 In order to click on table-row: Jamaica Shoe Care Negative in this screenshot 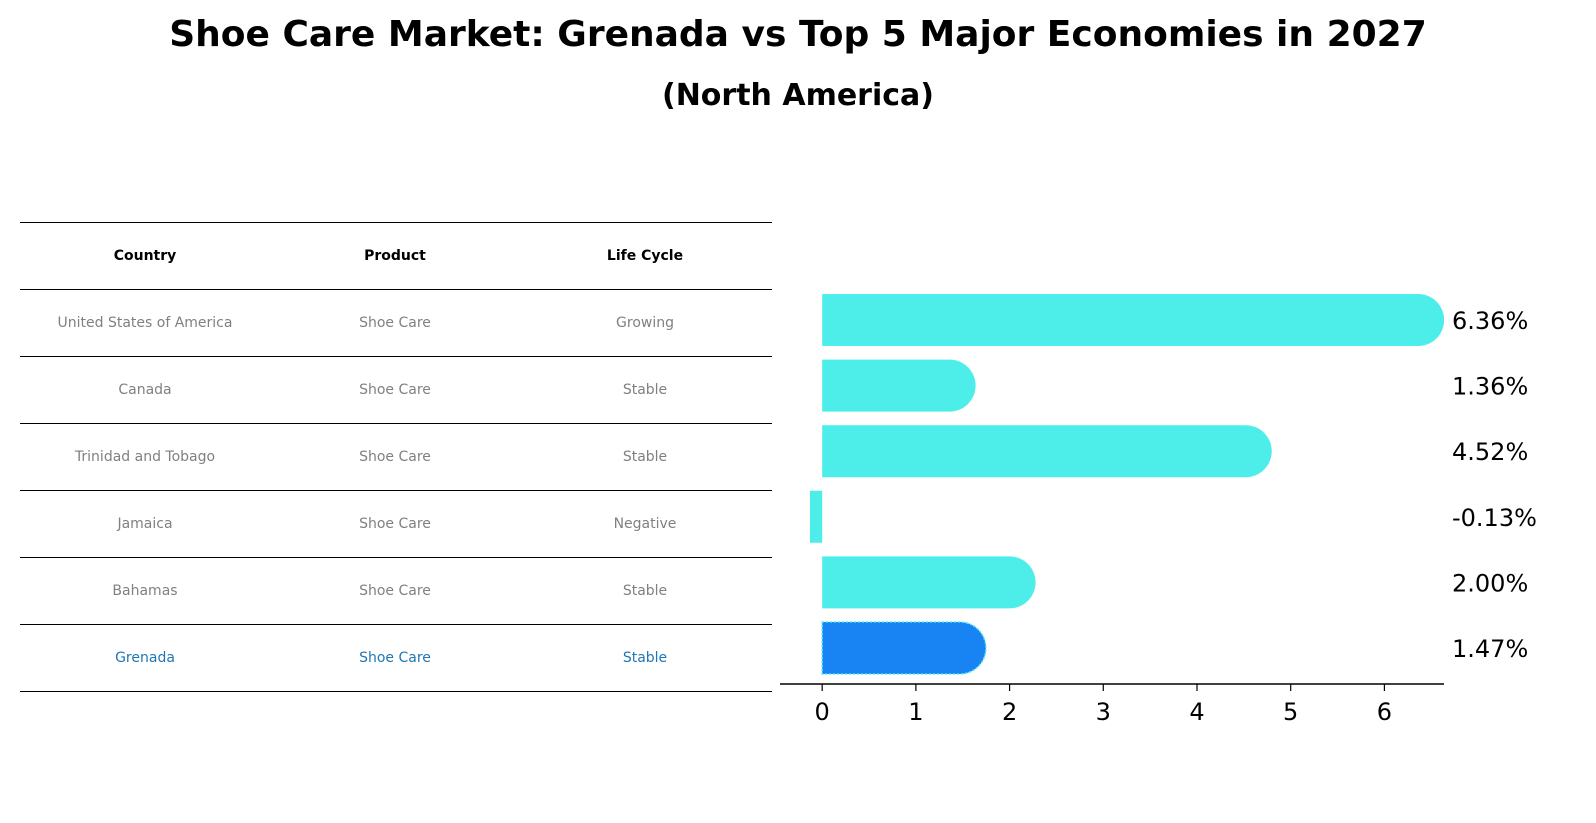, I will do `click(396, 523)`.